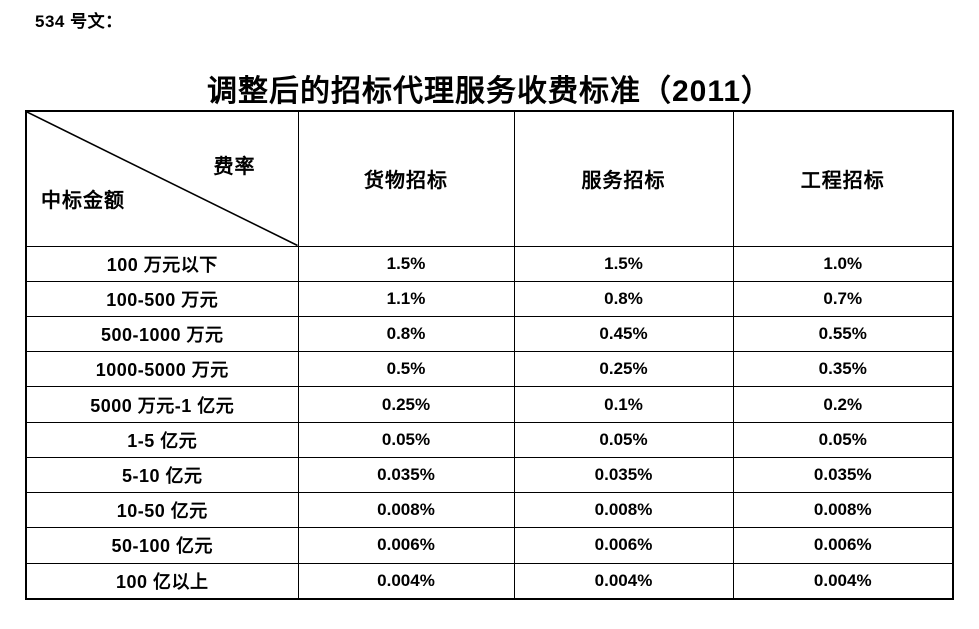 The height and width of the screenshot is (629, 979). I want to click on row-label-bid-amount-tier: 10-50 亿元, so click(162, 510).